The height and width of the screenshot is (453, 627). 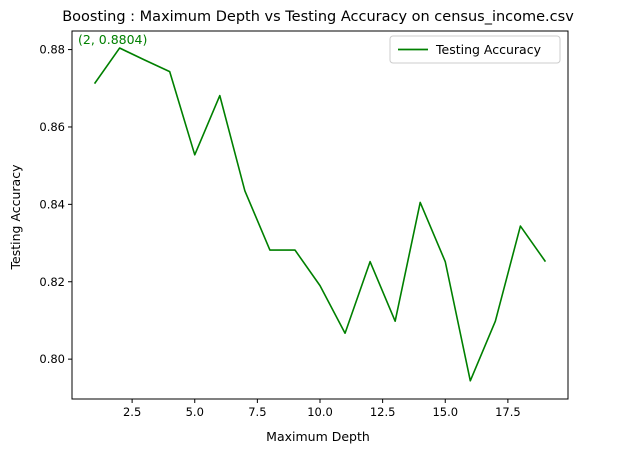 What do you see at coordinates (52, 127) in the screenshot?
I see `y-tick-label: 0.86` at bounding box center [52, 127].